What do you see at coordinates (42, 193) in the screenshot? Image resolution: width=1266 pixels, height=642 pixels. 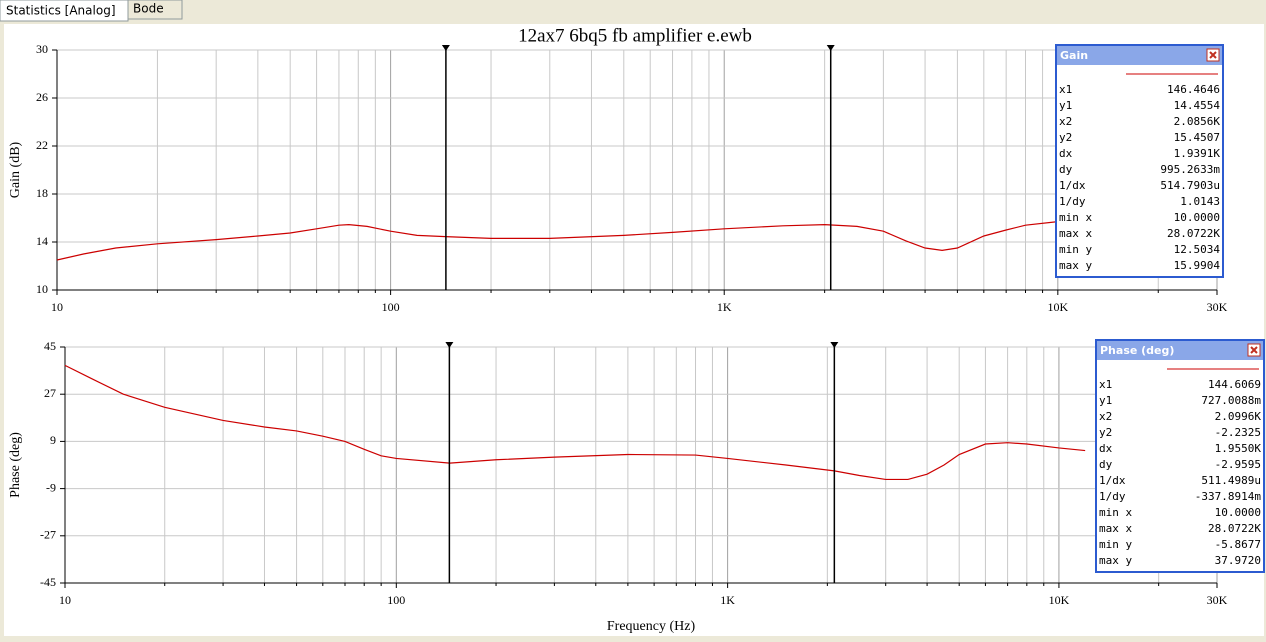 I see `y-tick-label: 18` at bounding box center [42, 193].